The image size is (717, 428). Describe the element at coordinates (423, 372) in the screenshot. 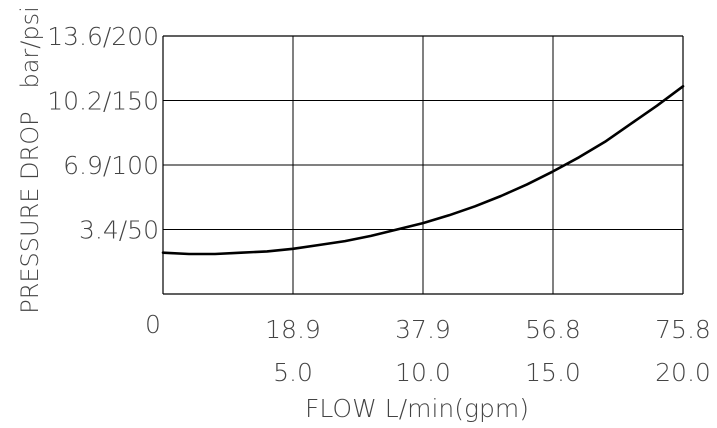

I see `x-tick-label-gpm: 10.0` at that location.